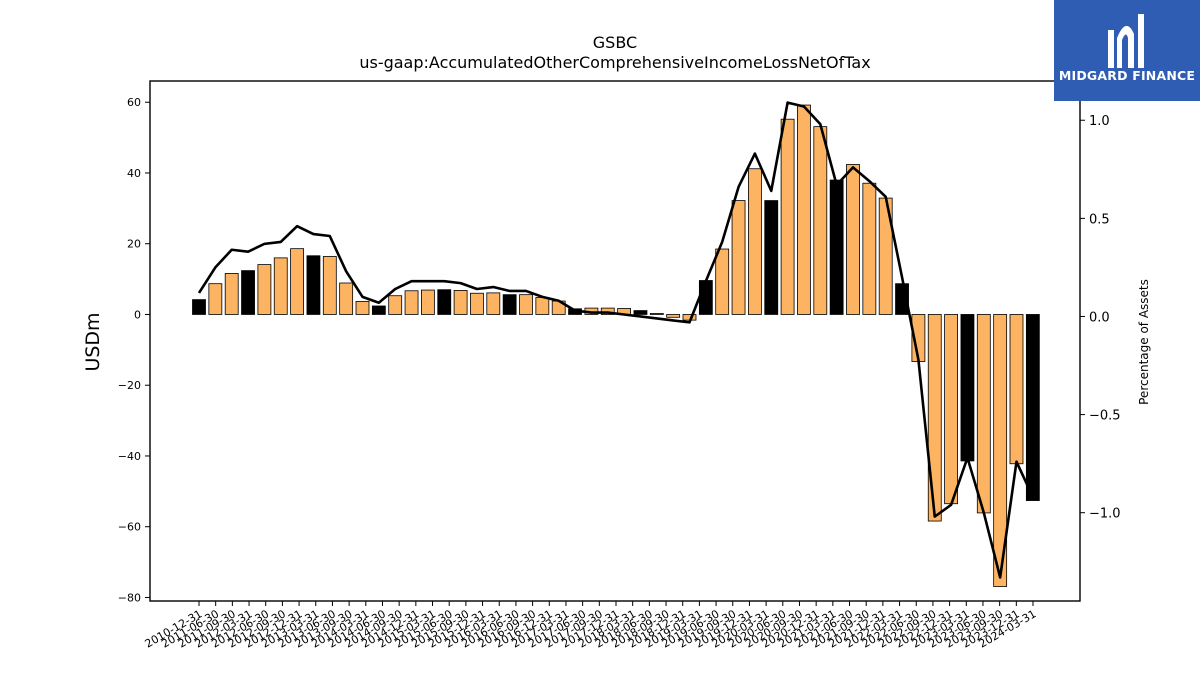  Describe the element at coordinates (93, 341) in the screenshot. I see `y-axis-label: USDm` at that location.